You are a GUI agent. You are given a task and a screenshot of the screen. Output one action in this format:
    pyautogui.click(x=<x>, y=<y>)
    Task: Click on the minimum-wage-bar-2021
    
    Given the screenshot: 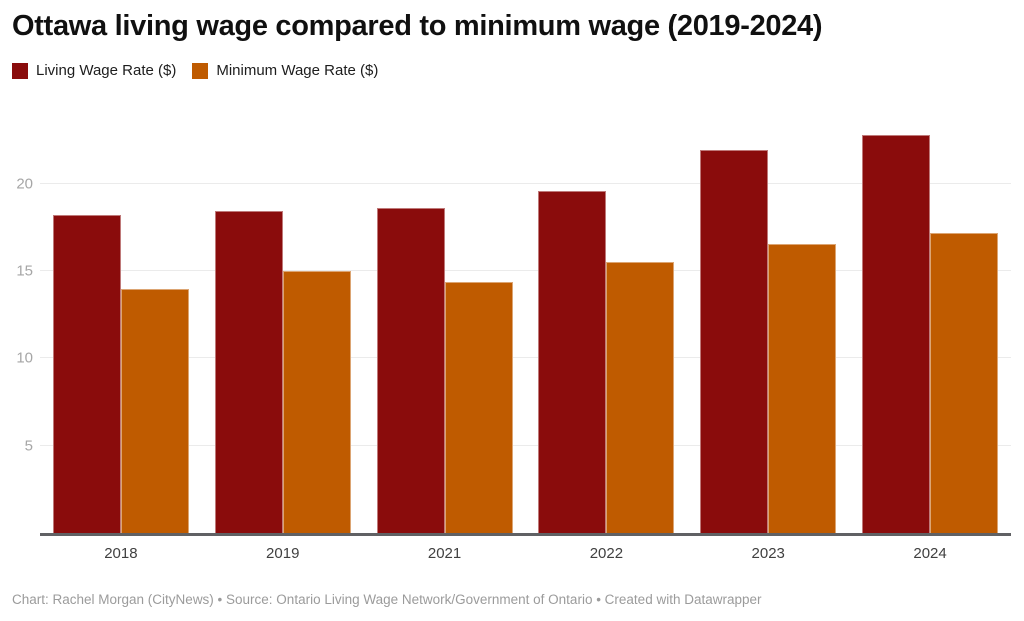 What is the action you would take?
    pyautogui.click(x=478, y=407)
    